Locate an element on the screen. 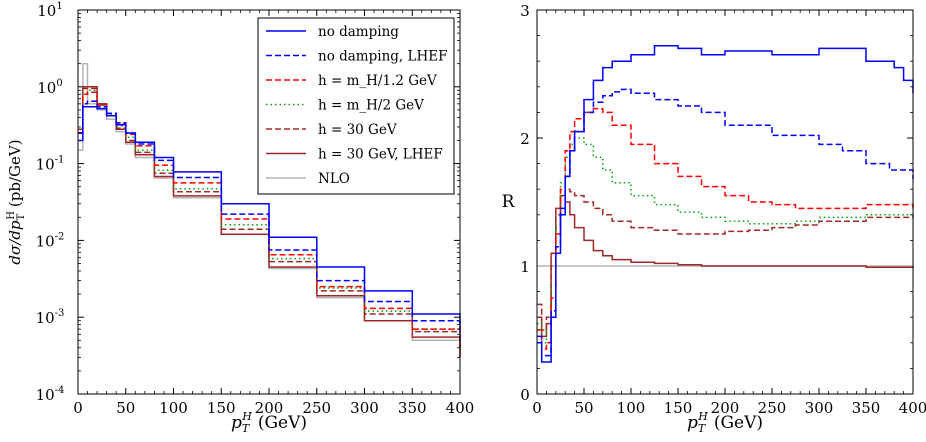 This screenshot has height=442, width=926. y-axis-label: R is located at coordinates (509, 202).